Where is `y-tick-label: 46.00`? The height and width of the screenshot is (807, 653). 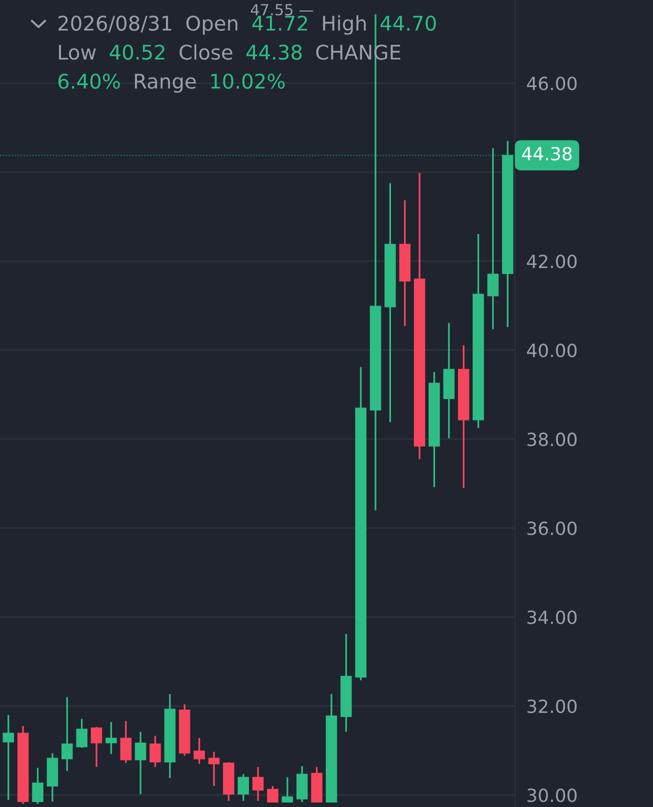
y-tick-label: 46.00 is located at coordinates (551, 83).